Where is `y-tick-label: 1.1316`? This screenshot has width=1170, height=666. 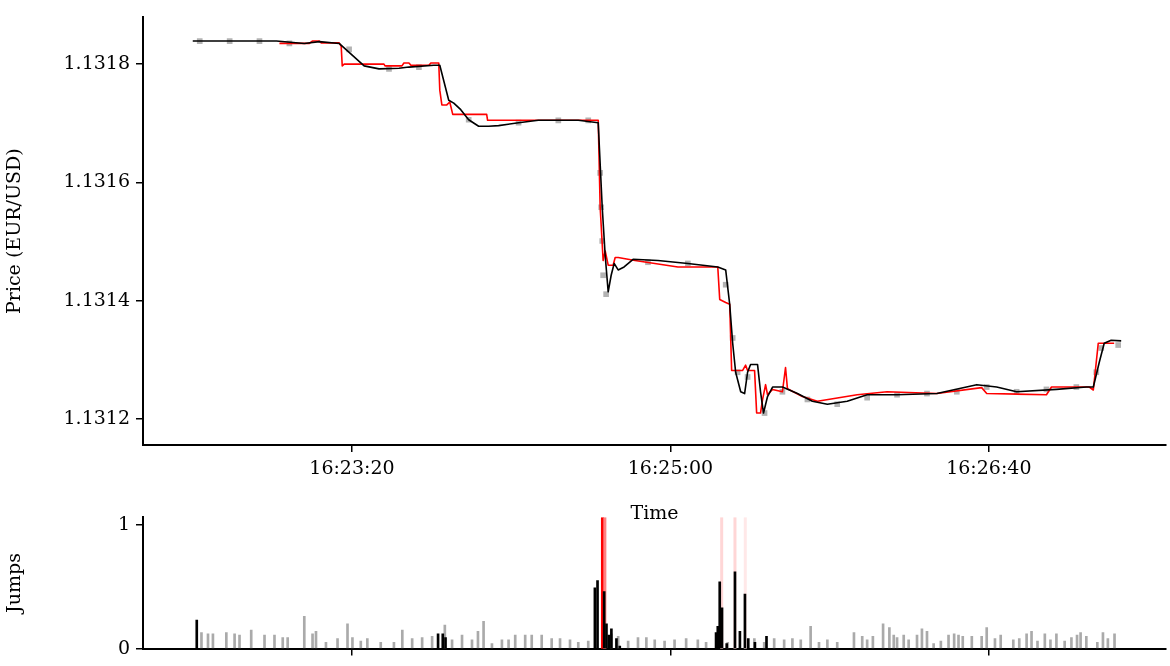 y-tick-label: 1.1316 is located at coordinates (96, 180).